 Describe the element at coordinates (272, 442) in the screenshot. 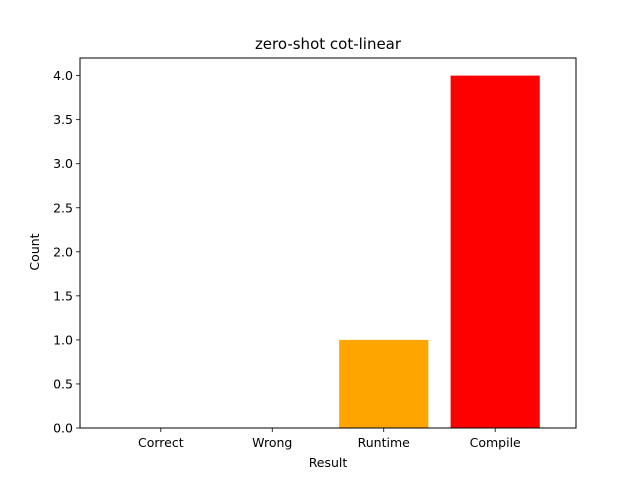

I see `x-tick-label: Wrong` at that location.